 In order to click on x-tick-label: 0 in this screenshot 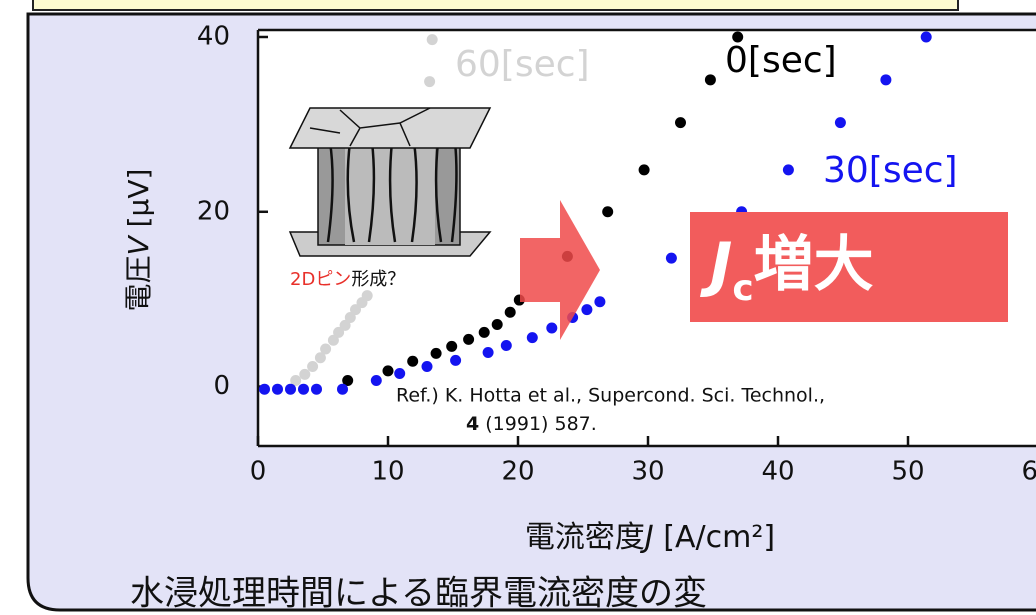, I will do `click(258, 472)`.